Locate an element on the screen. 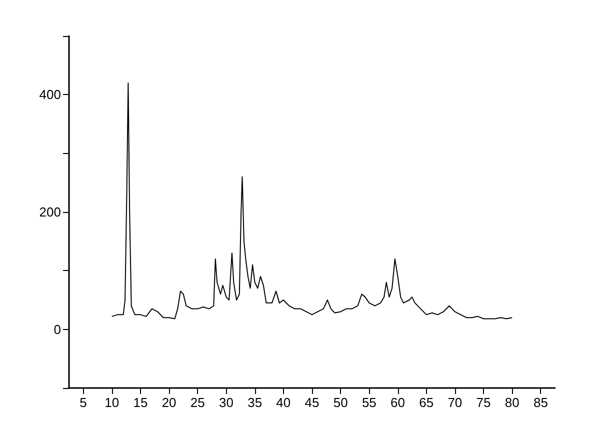 This screenshot has height=441, width=600. x-tick-label: 75 is located at coordinates (483, 402).